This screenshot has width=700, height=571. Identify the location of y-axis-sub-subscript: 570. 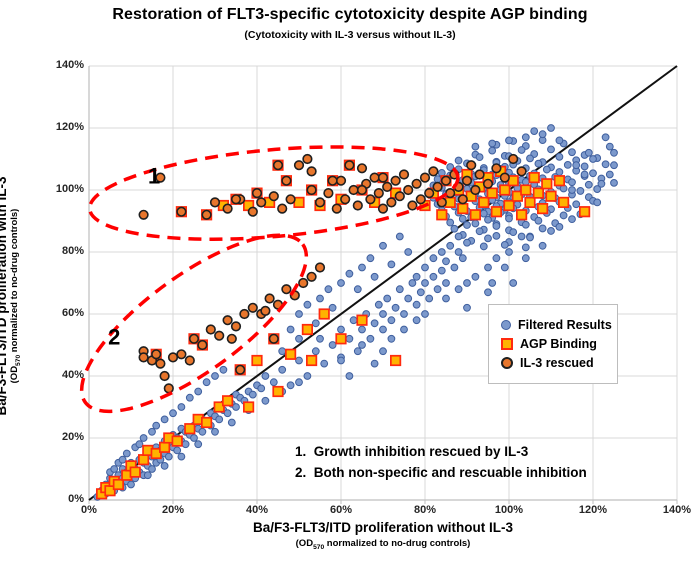
(18, 360).